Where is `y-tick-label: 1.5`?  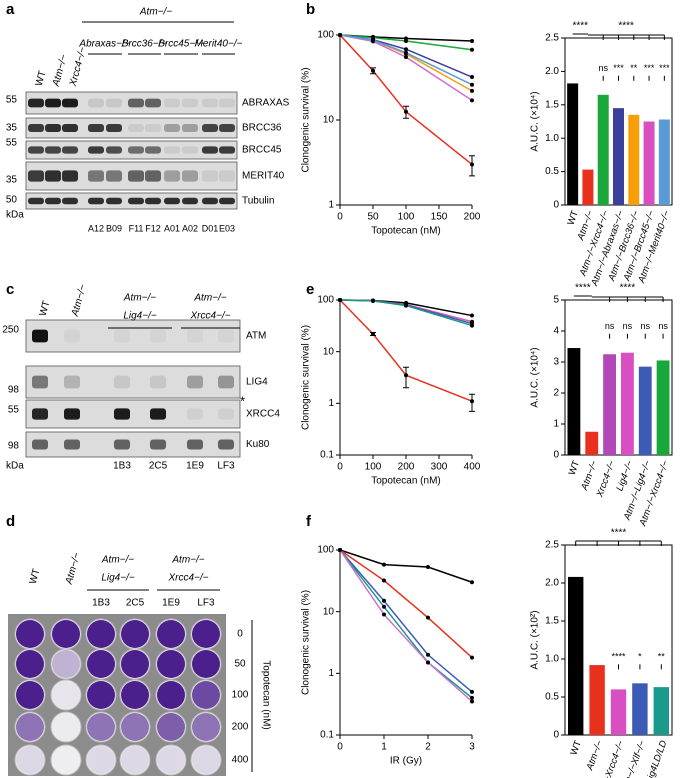 y-tick-label: 1.5 is located at coordinates (552, 621).